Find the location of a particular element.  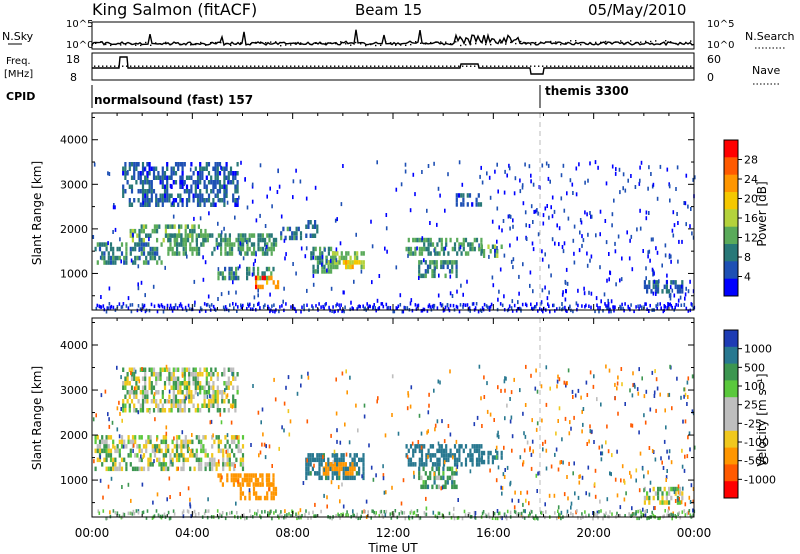

freq-tick-8: 8 is located at coordinates (73, 77).